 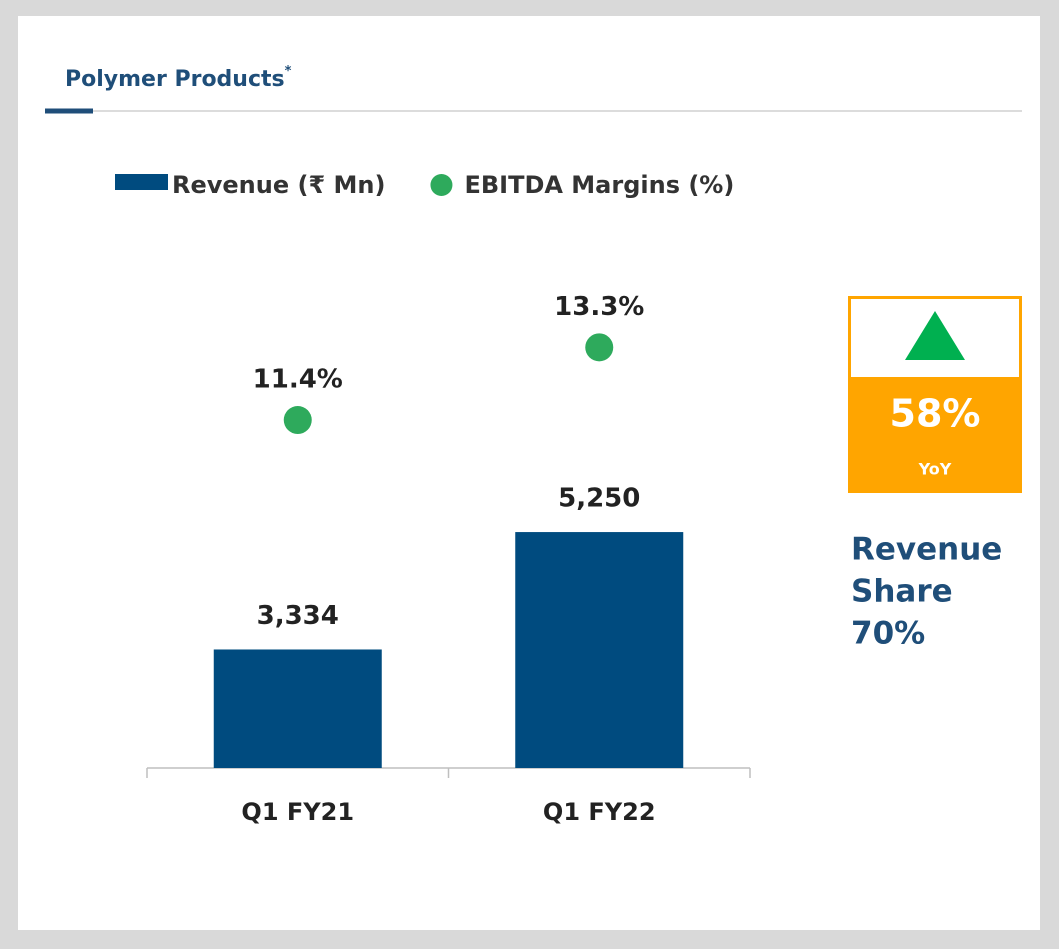 What do you see at coordinates (935, 469) in the screenshot?
I see `growth-period: YoY` at bounding box center [935, 469].